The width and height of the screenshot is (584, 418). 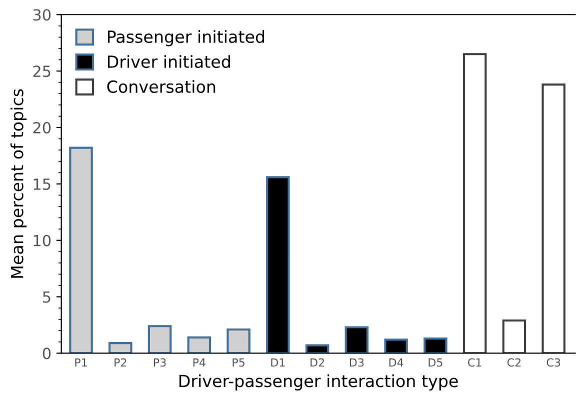 What do you see at coordinates (318, 382) in the screenshot?
I see `x-axis-title: Driver-passenger interaction type` at bounding box center [318, 382].